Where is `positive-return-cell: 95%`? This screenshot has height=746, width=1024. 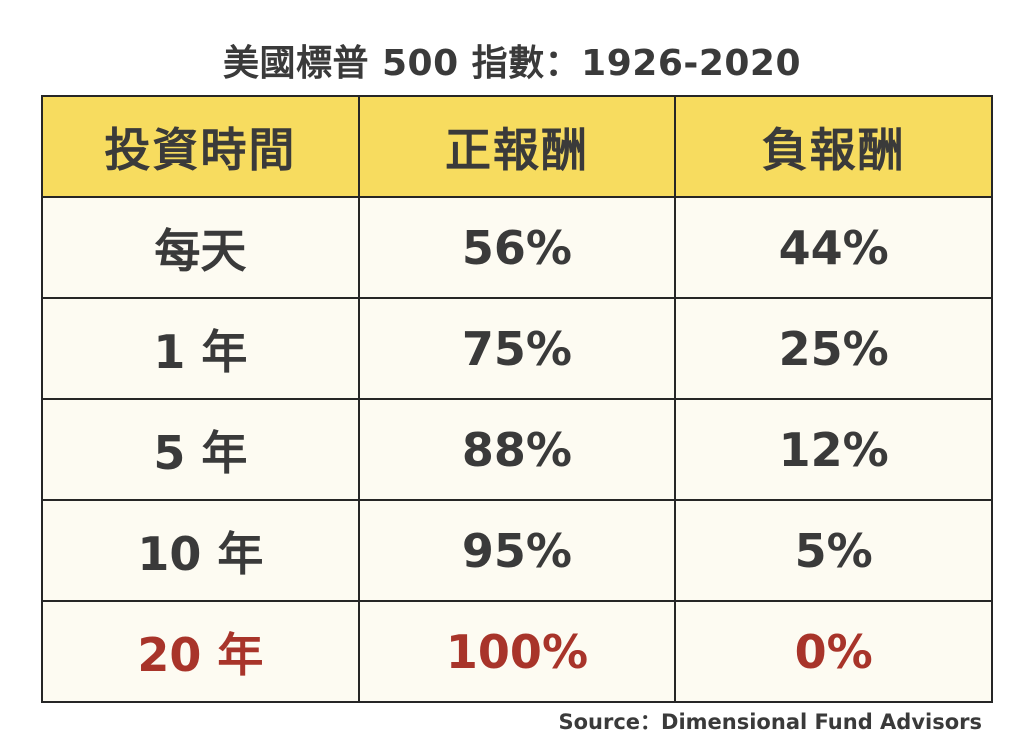
positive-return-cell: 95% is located at coordinates (517, 550).